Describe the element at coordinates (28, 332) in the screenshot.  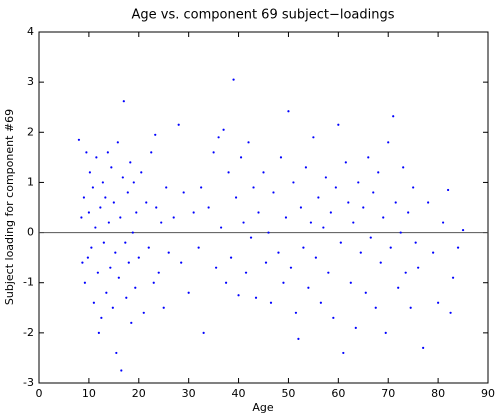
I see `y-tick-label: -2` at that location.